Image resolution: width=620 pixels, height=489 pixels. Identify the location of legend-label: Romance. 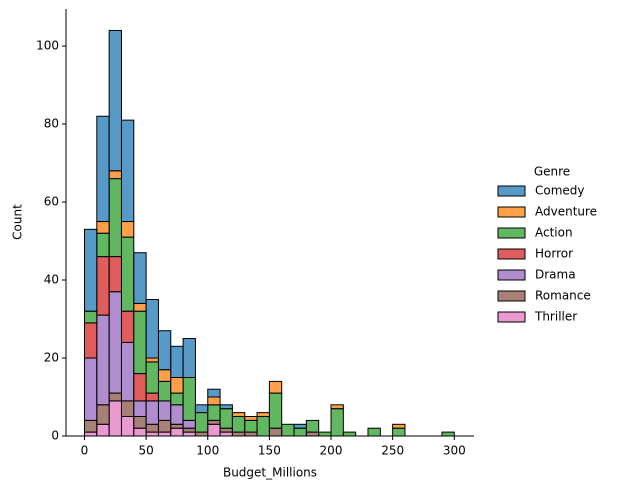
(563, 296).